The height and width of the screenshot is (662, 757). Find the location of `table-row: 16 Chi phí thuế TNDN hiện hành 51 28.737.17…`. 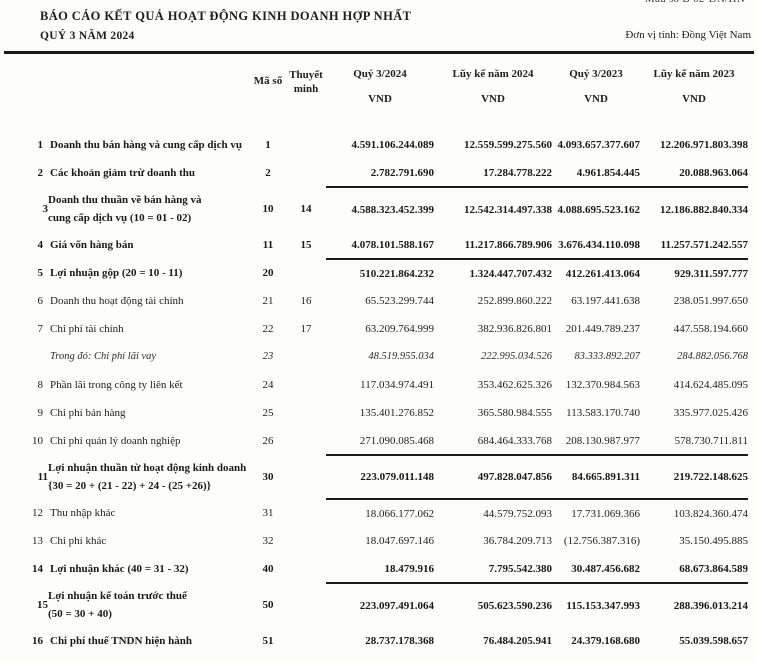

table-row: 16 Chi phí thuế TNDN hiện hành 51 28.737.17… is located at coordinates (389, 641).